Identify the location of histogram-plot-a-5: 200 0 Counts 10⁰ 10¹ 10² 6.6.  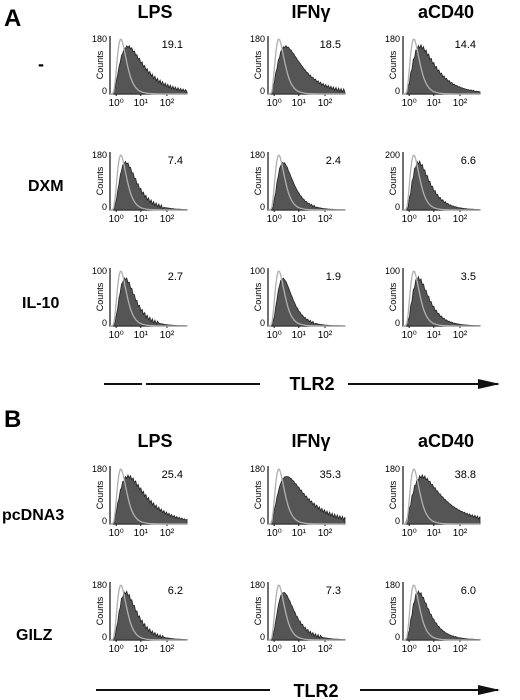
(433, 187).